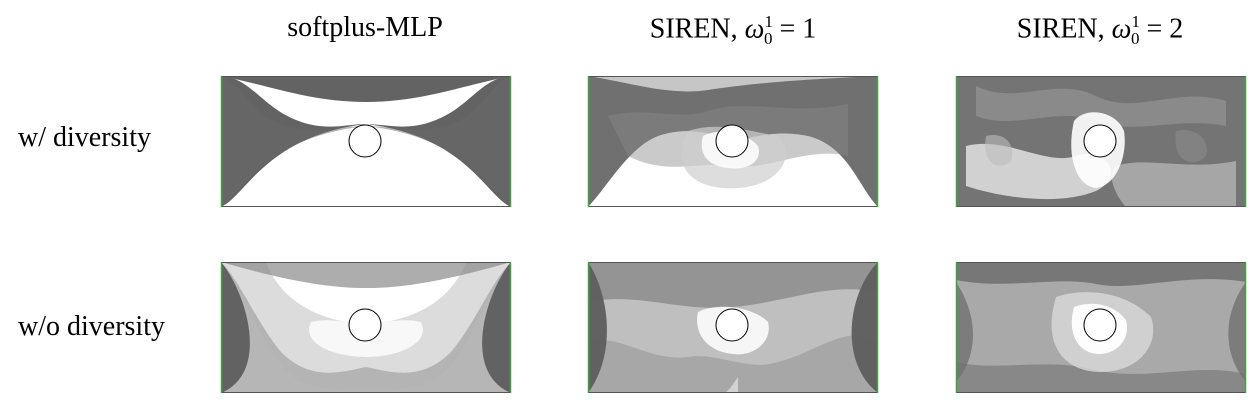 The width and height of the screenshot is (1257, 412). I want to click on panel-softplus-without-diversity, so click(366, 327).